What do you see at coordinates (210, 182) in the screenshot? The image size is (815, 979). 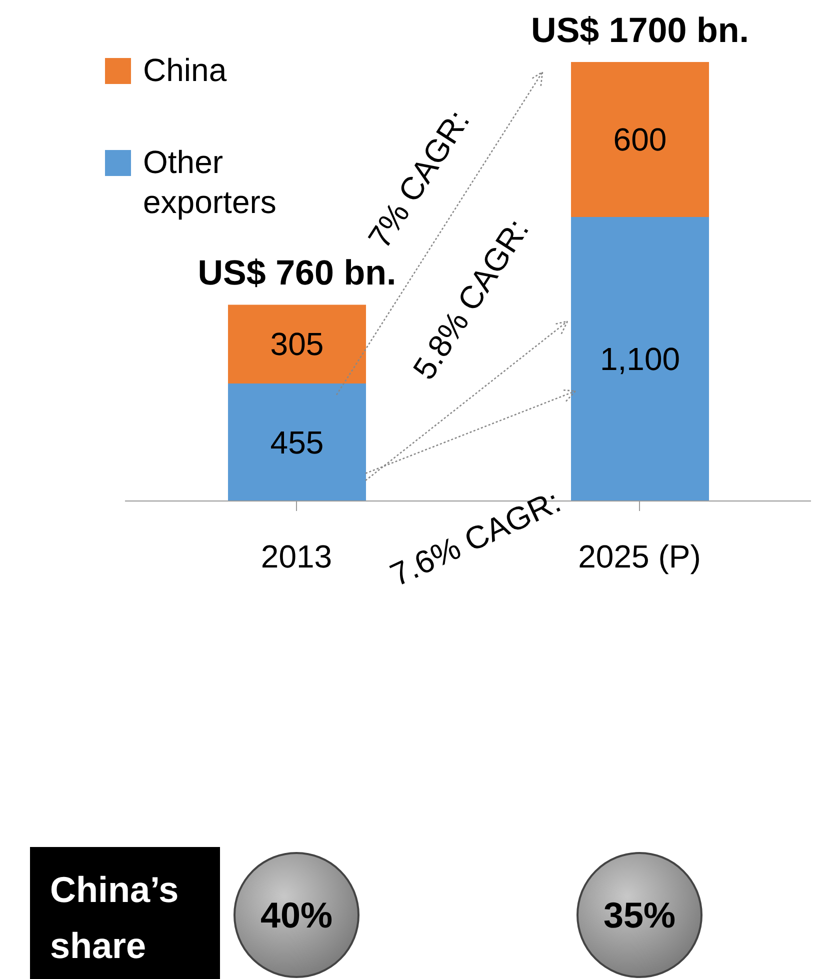 I see `legend-label: Other exporters` at bounding box center [210, 182].